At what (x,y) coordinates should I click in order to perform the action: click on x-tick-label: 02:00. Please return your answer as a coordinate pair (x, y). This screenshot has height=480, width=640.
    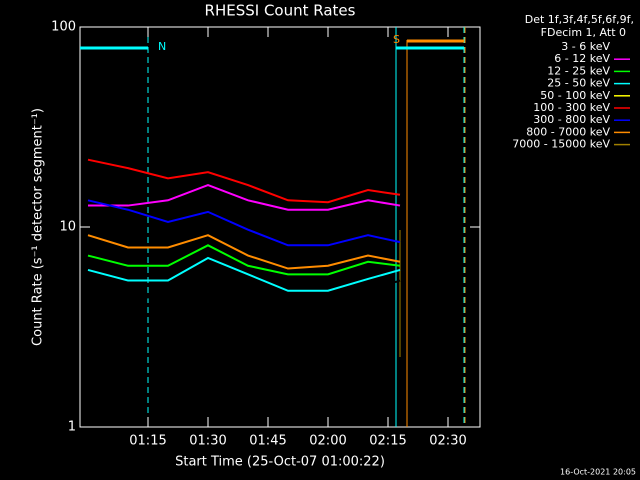
    Looking at the image, I should click on (327, 441).